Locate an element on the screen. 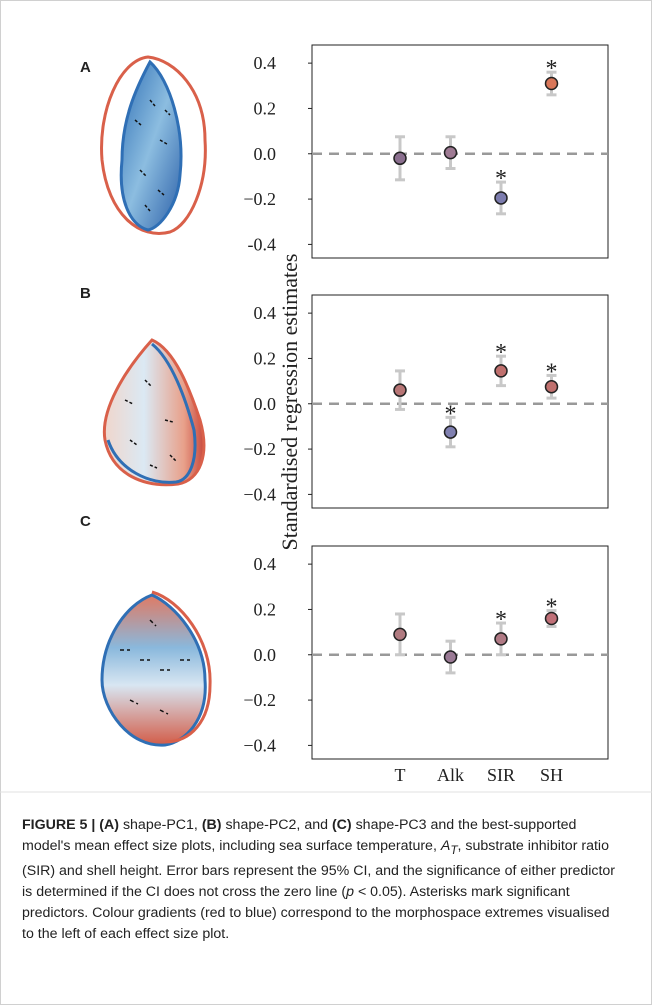 The image size is (652, 1005). caption-text: FIGURE 5 | is located at coordinates (61, 825).